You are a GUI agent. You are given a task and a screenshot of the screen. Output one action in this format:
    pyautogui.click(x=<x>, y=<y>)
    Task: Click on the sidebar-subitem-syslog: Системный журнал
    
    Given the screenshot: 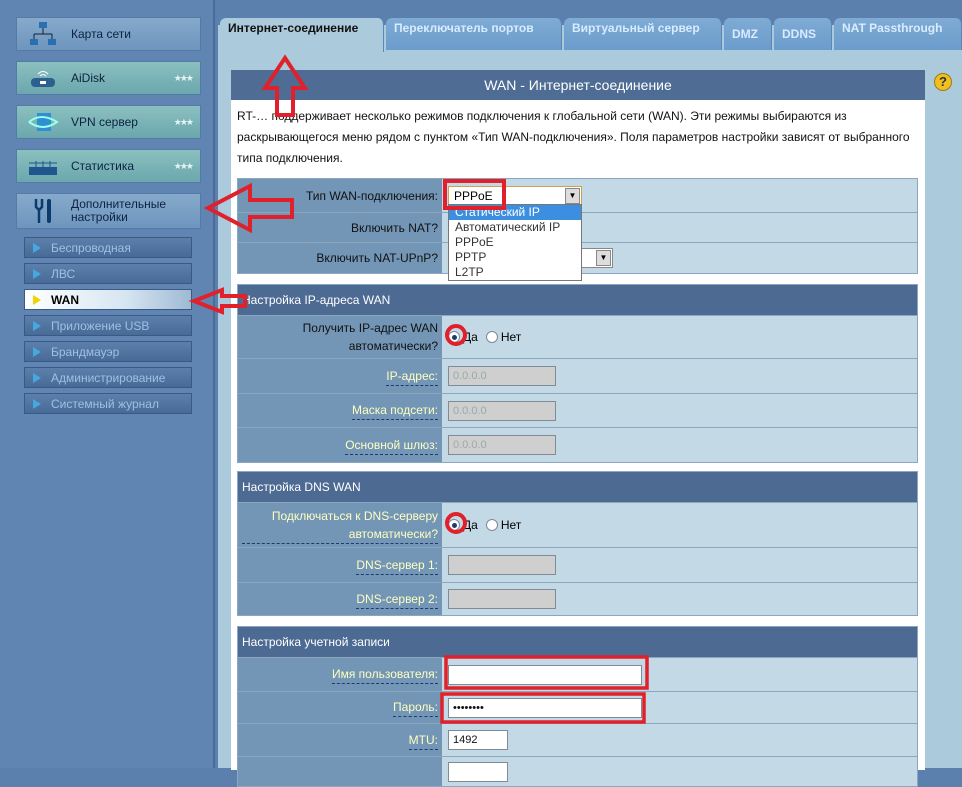 What is the action you would take?
    pyautogui.click(x=108, y=403)
    